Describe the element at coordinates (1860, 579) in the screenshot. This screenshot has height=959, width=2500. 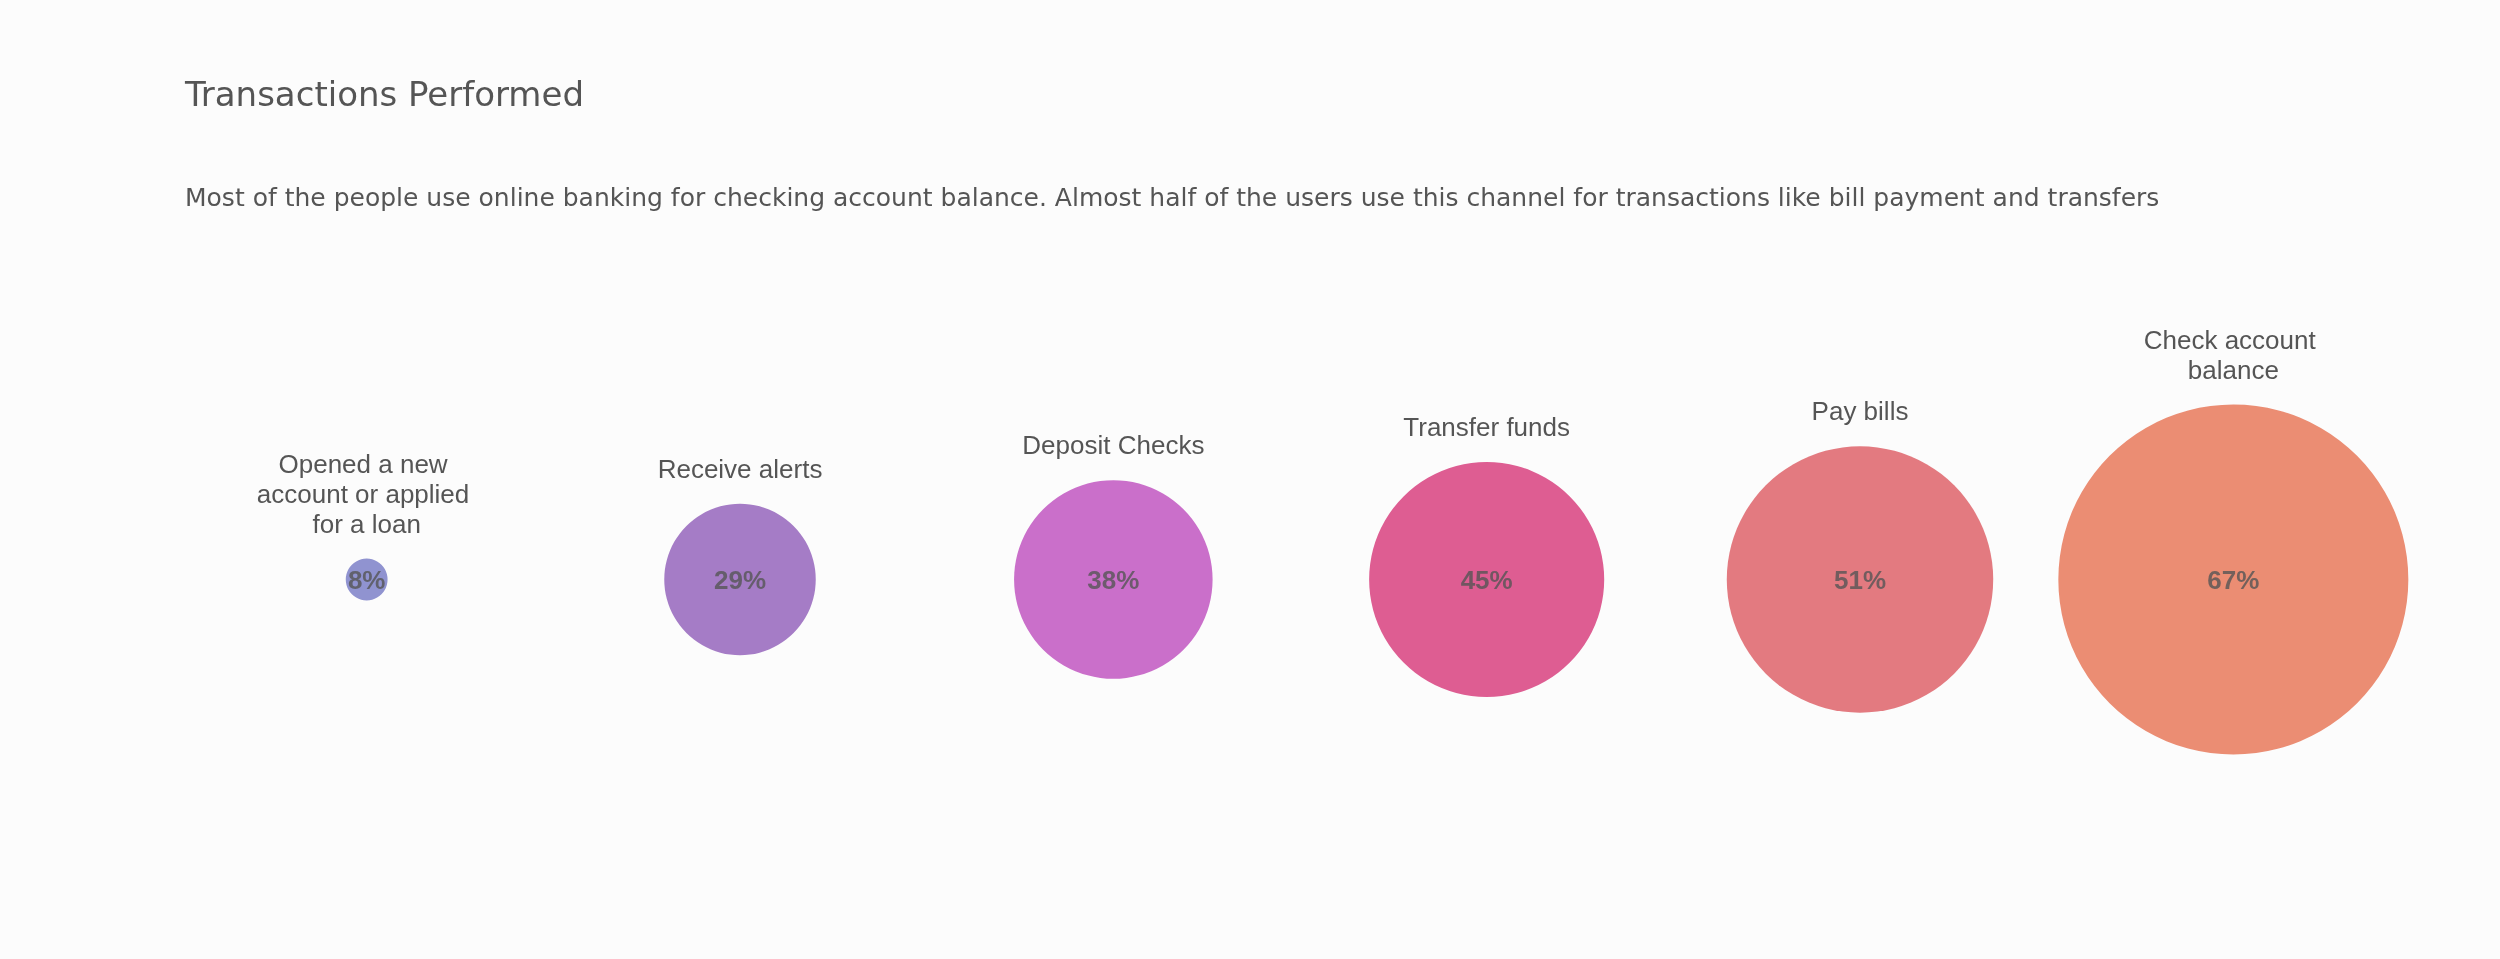
I see `data-label: 51%` at that location.